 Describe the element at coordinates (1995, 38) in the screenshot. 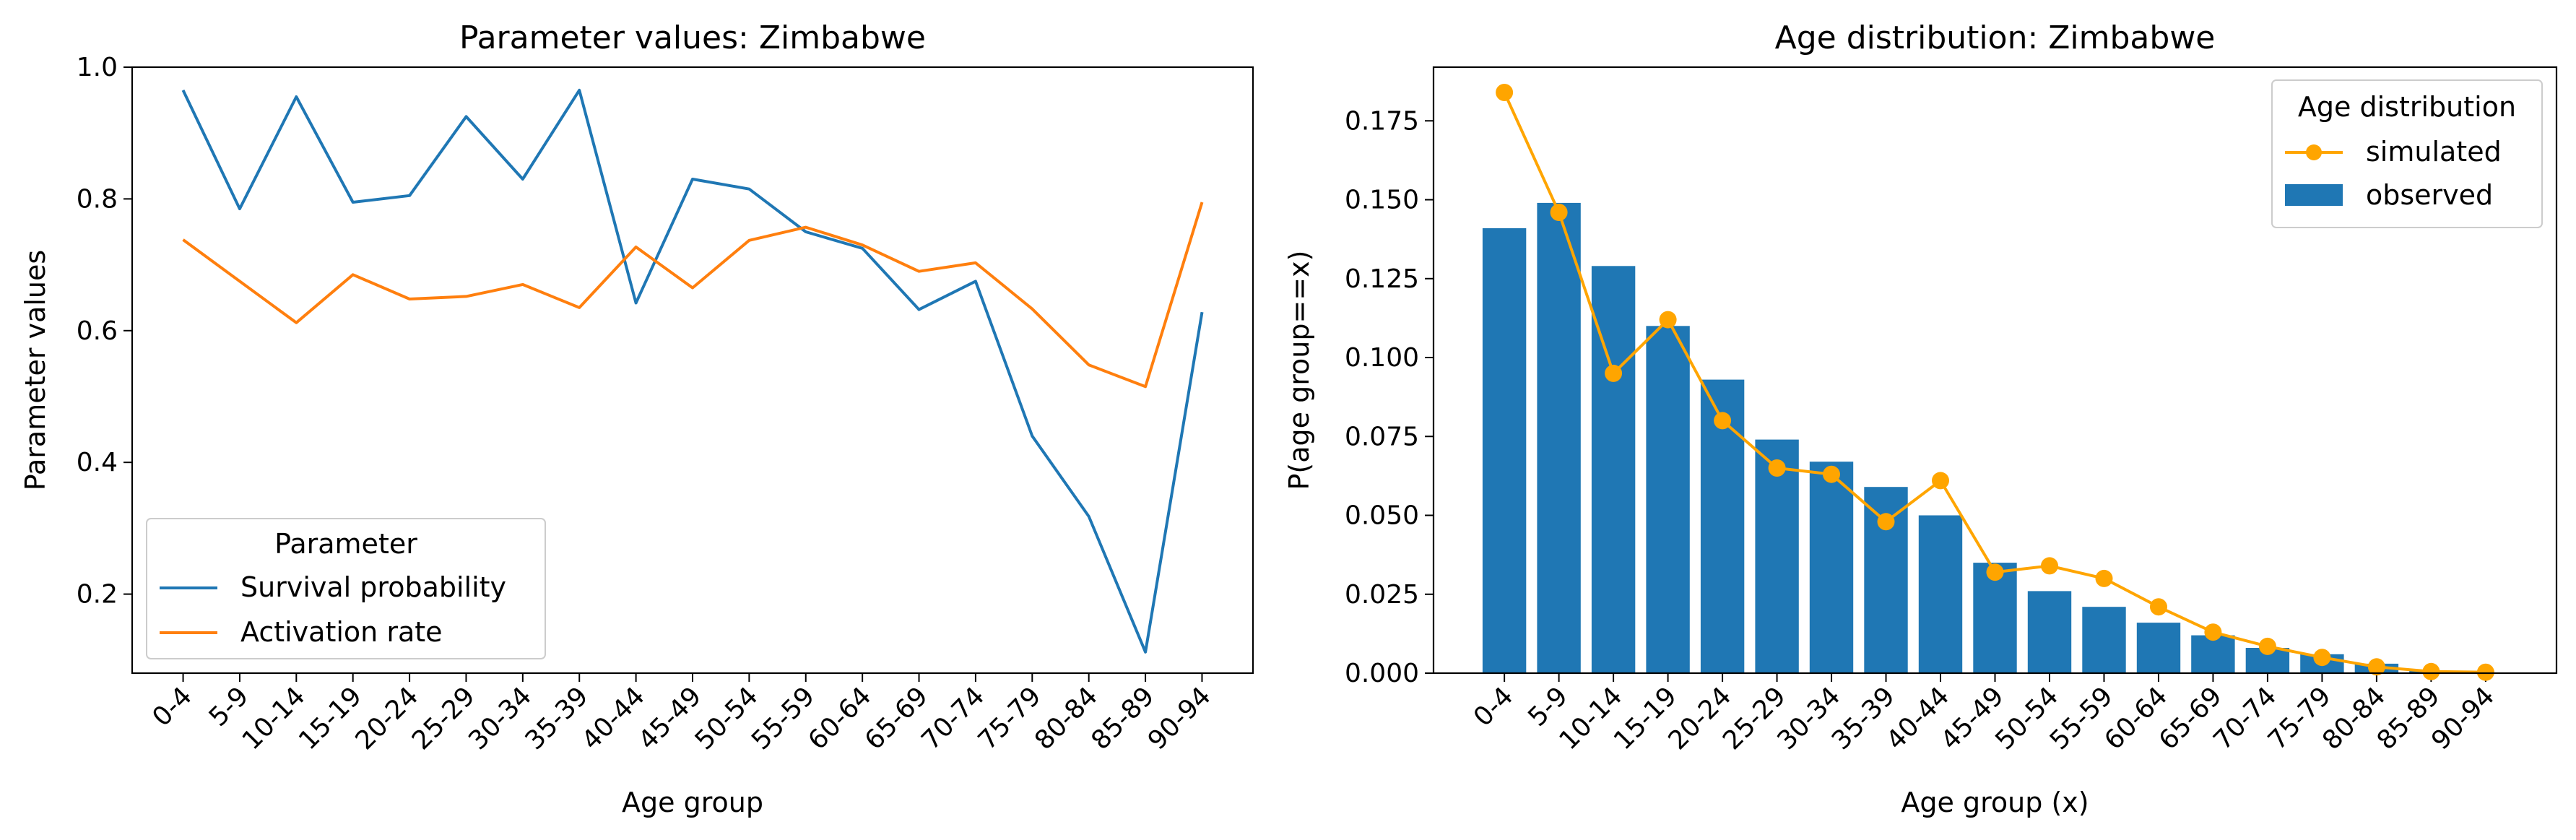

I see `chart-title: Age distribution: Zimbabwe` at that location.